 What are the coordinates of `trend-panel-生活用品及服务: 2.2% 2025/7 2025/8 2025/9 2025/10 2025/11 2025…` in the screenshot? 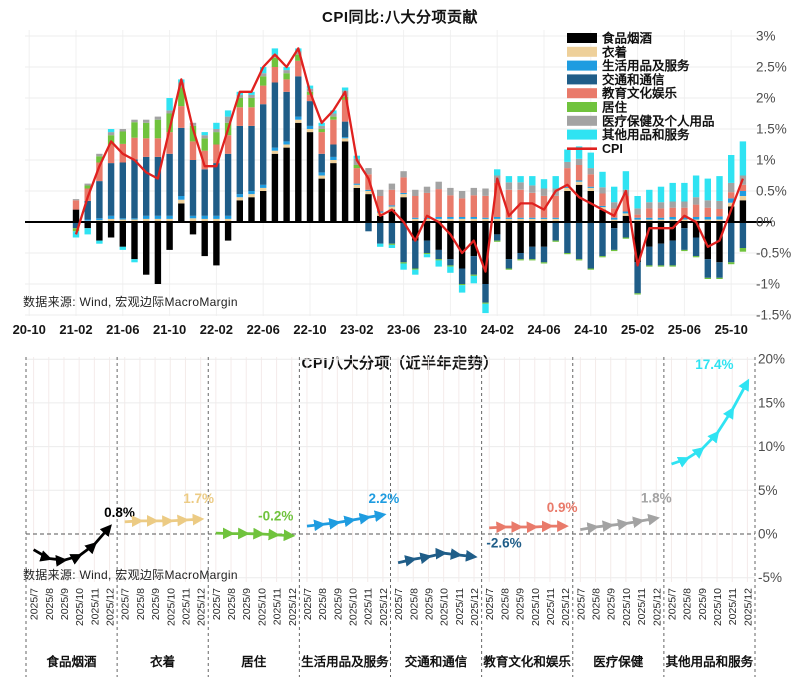 It's located at (350, 580).